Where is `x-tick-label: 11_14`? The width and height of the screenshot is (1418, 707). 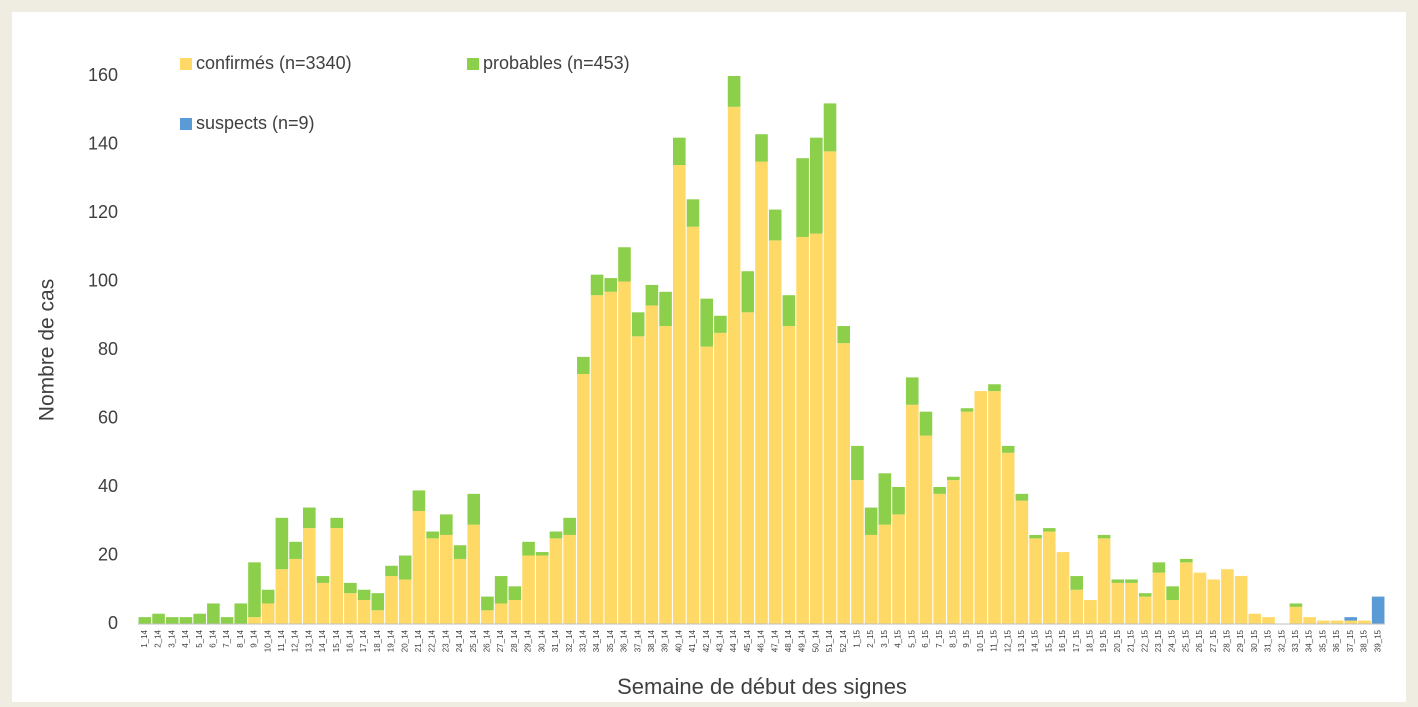 x-tick-label: 11_14 is located at coordinates (281, 640).